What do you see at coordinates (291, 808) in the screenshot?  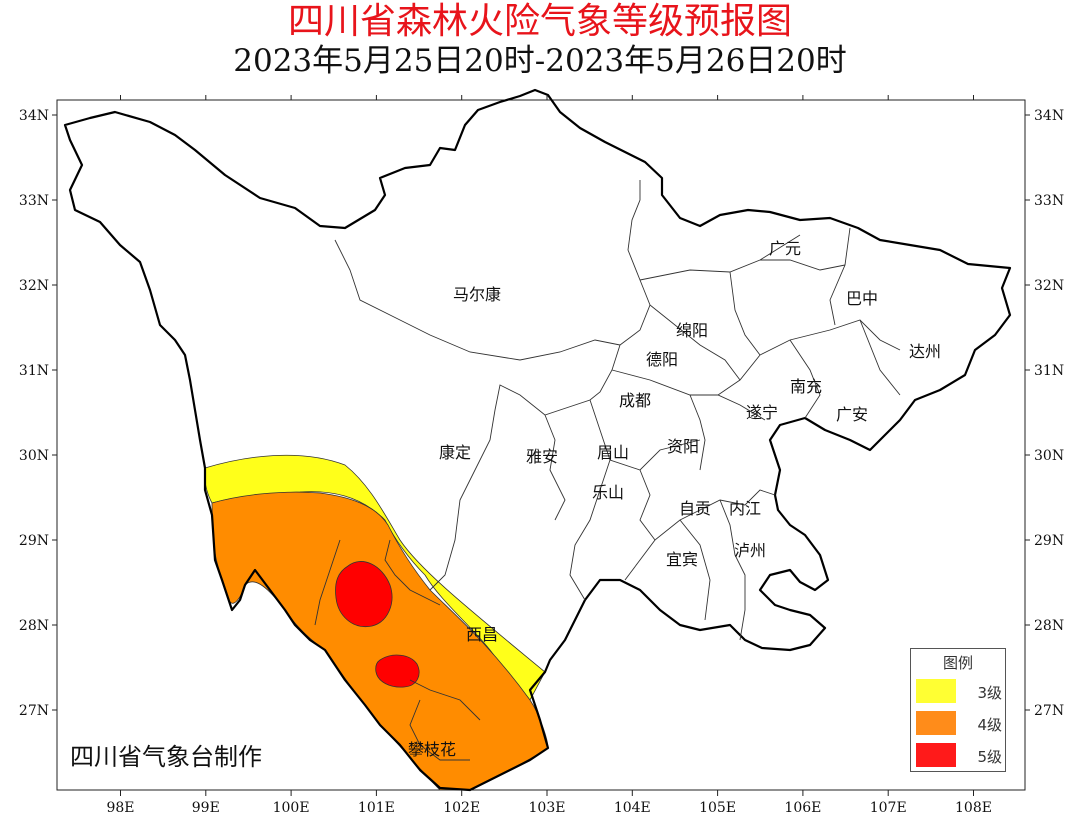 I see `lon-tick-label: 100E` at bounding box center [291, 808].